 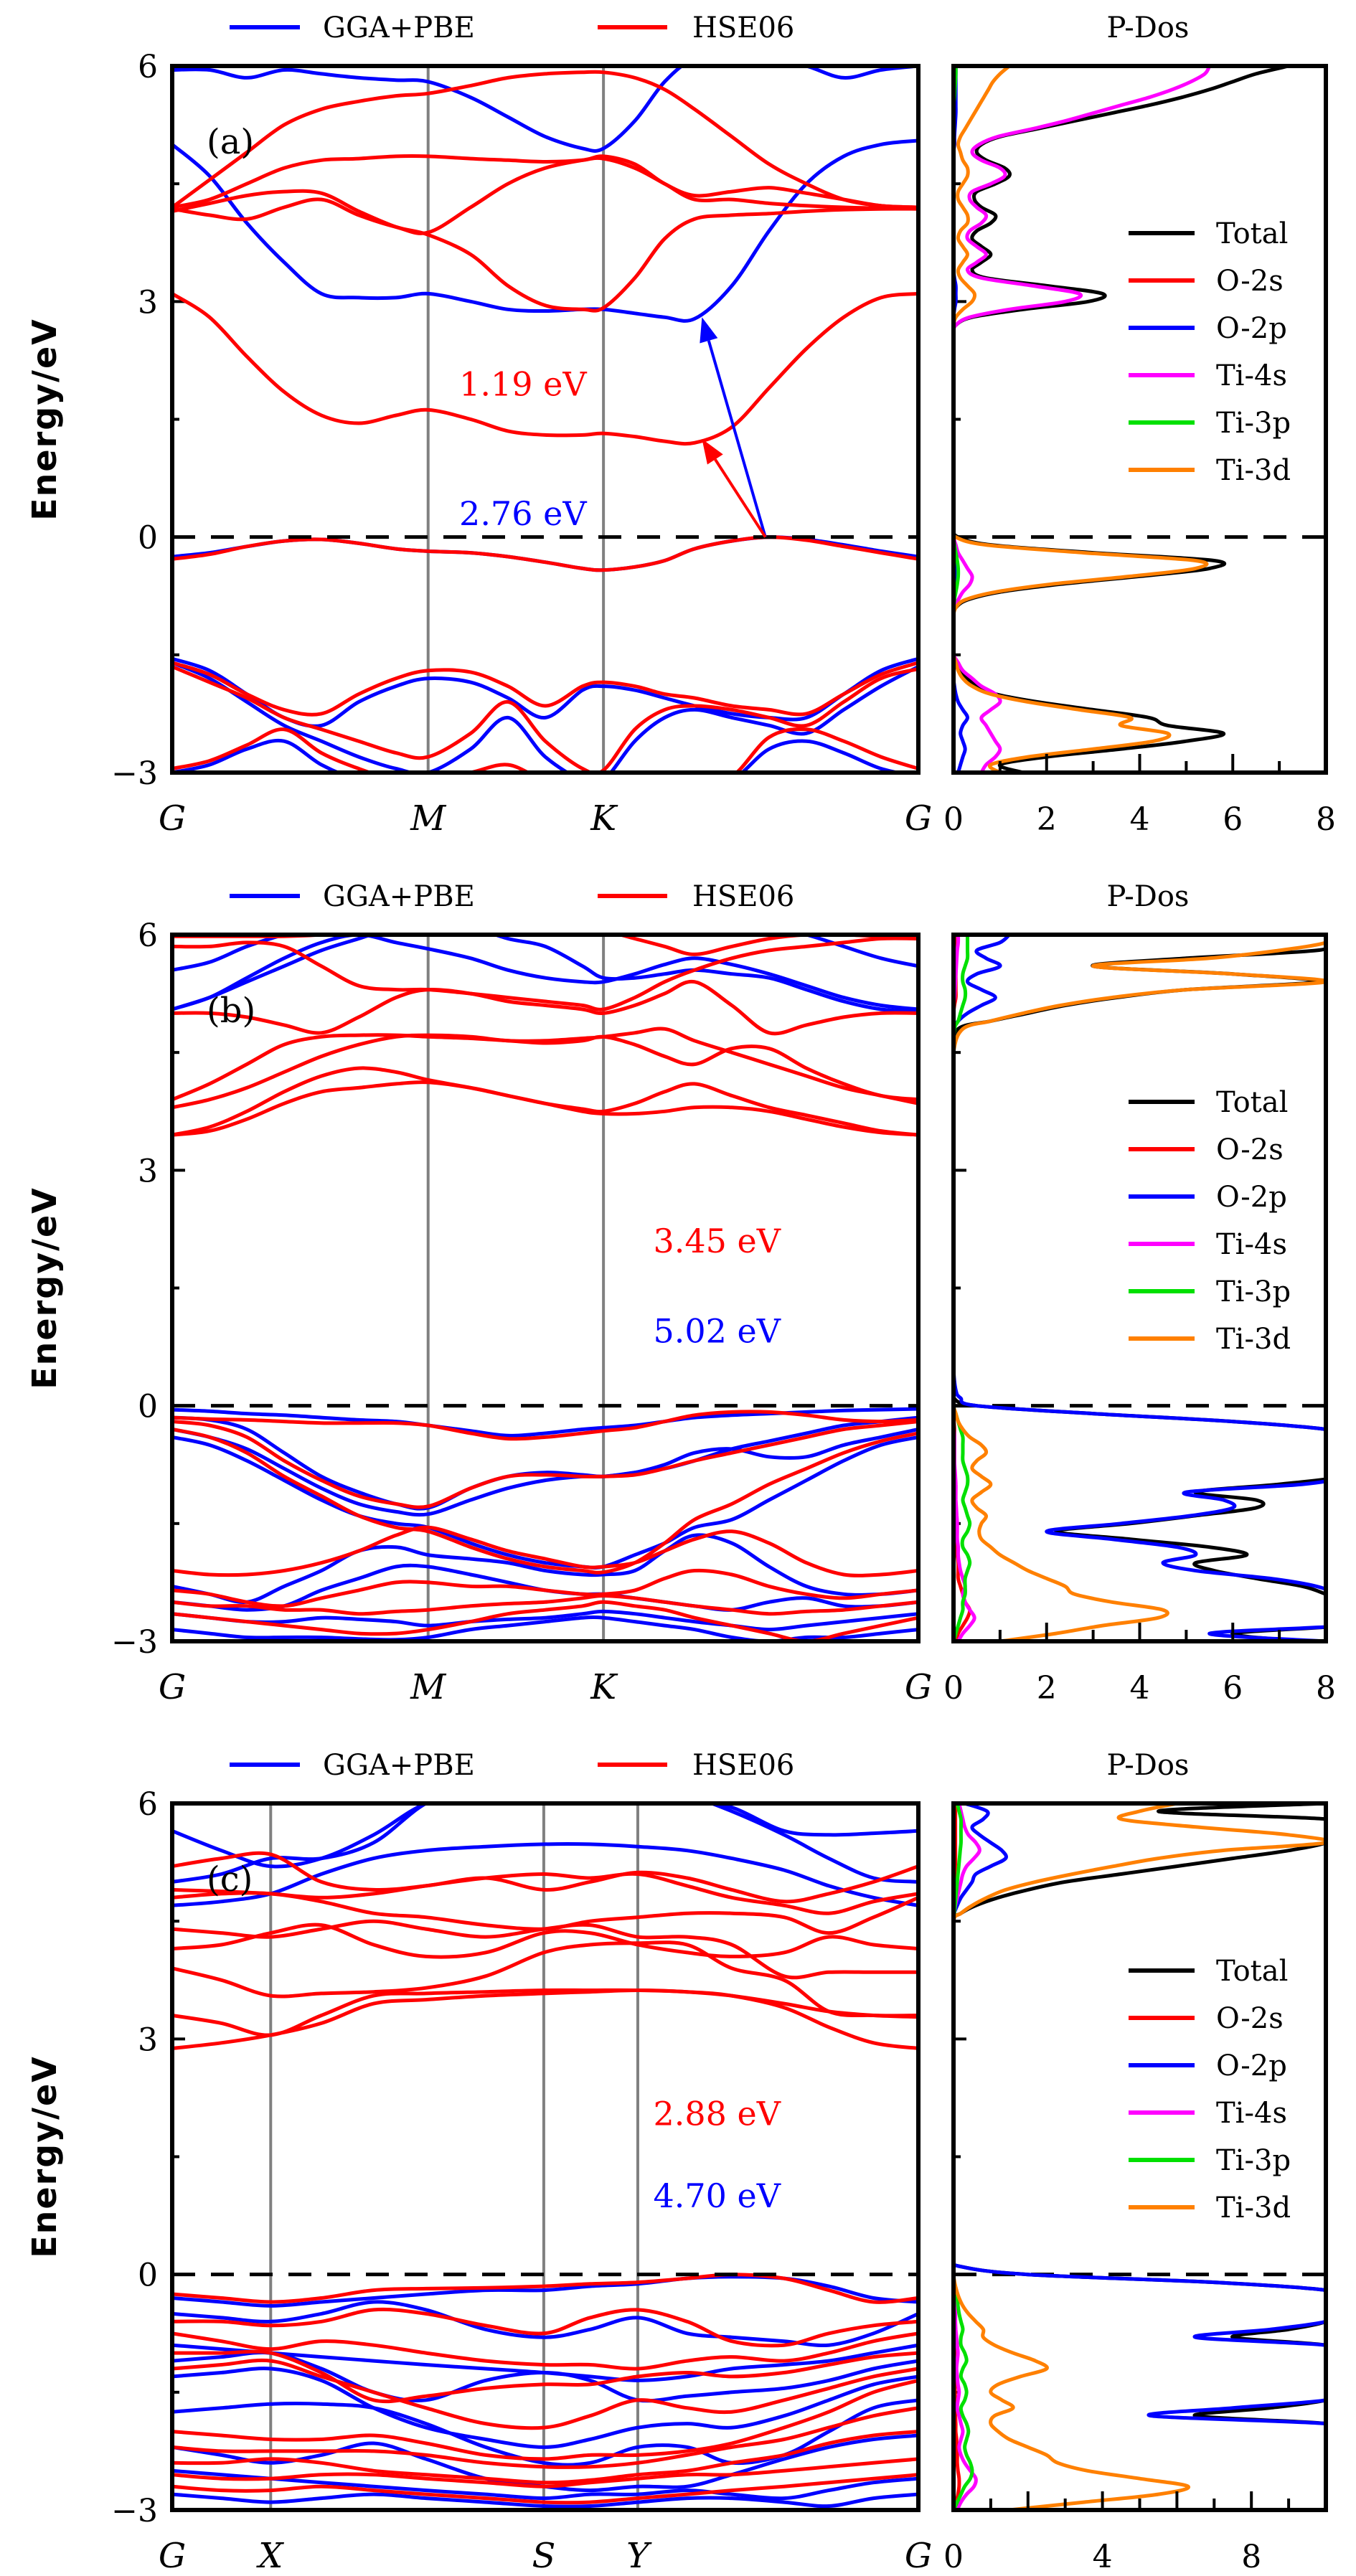 What do you see at coordinates (148, 538) in the screenshot?
I see `y-tick-label: 0` at bounding box center [148, 538].